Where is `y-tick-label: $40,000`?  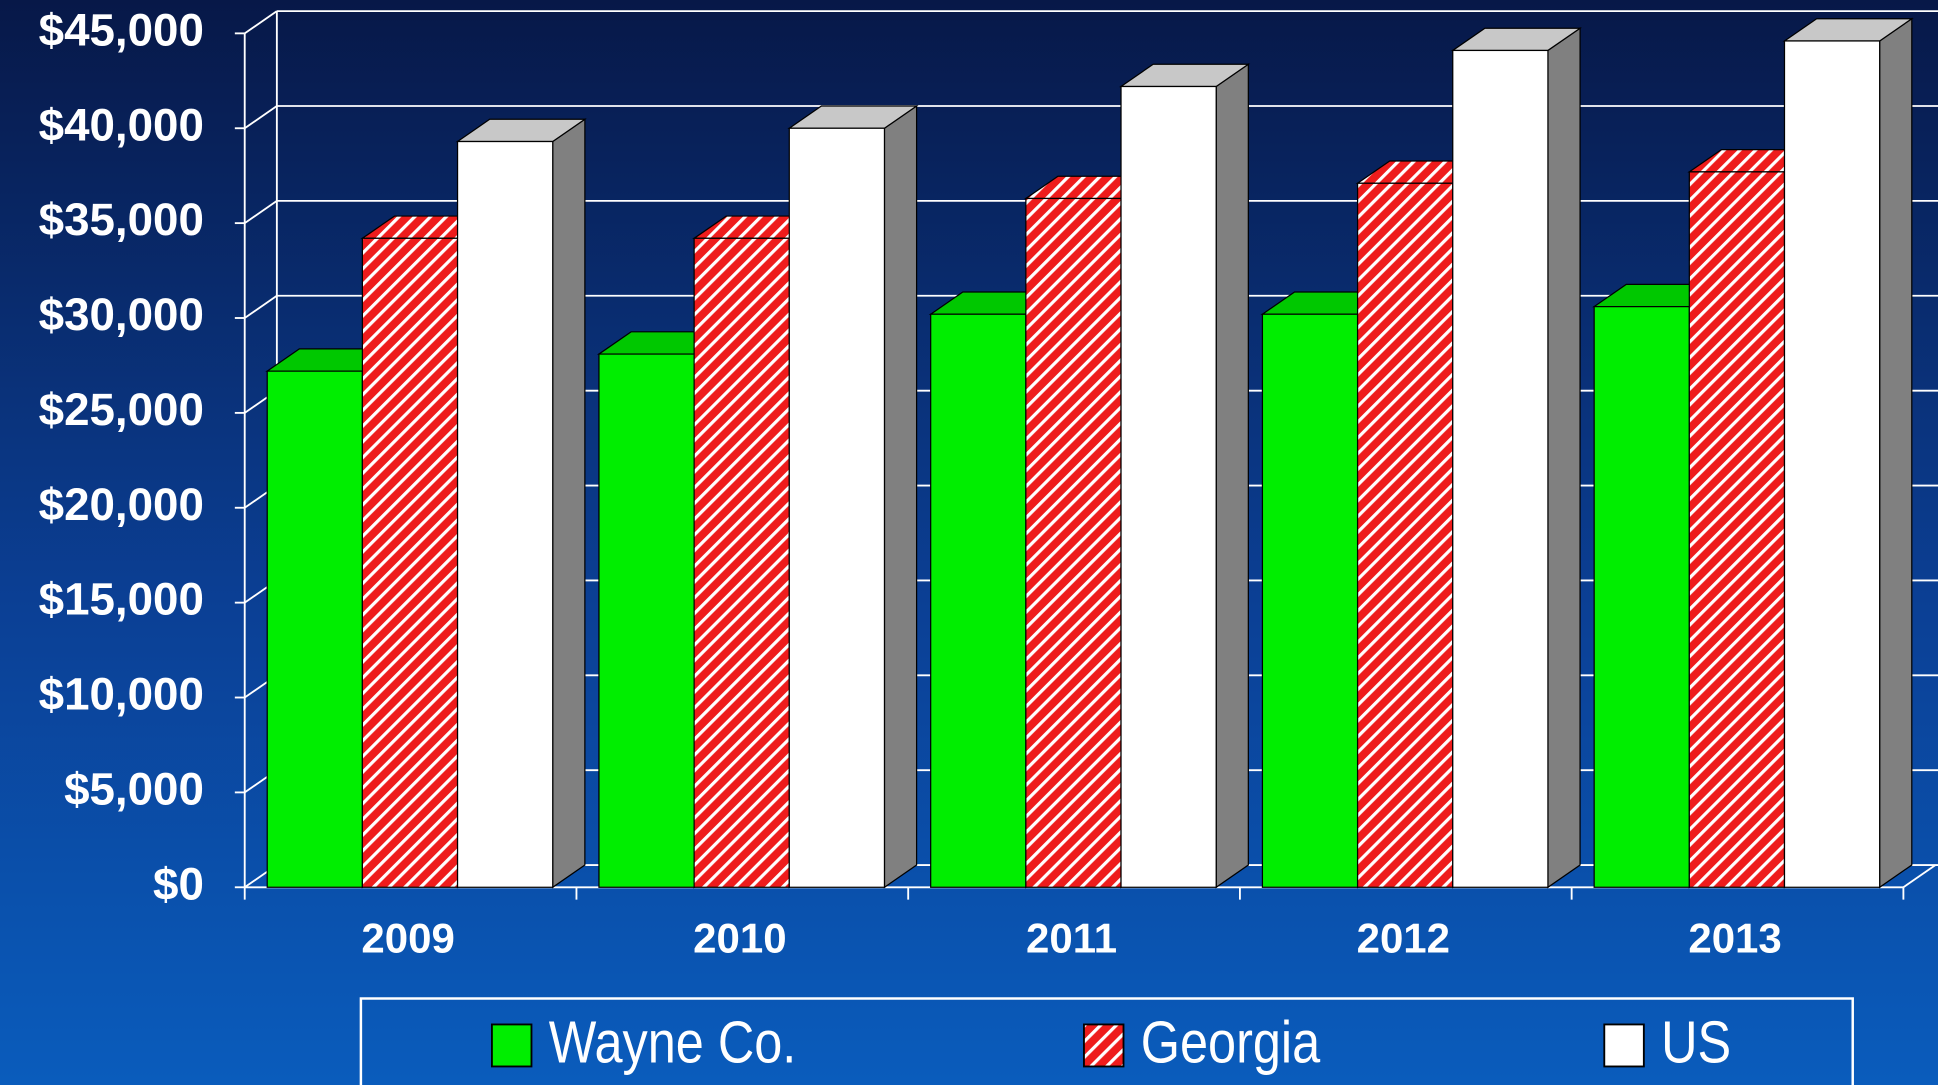
y-tick-label: $40,000 is located at coordinates (121, 124).